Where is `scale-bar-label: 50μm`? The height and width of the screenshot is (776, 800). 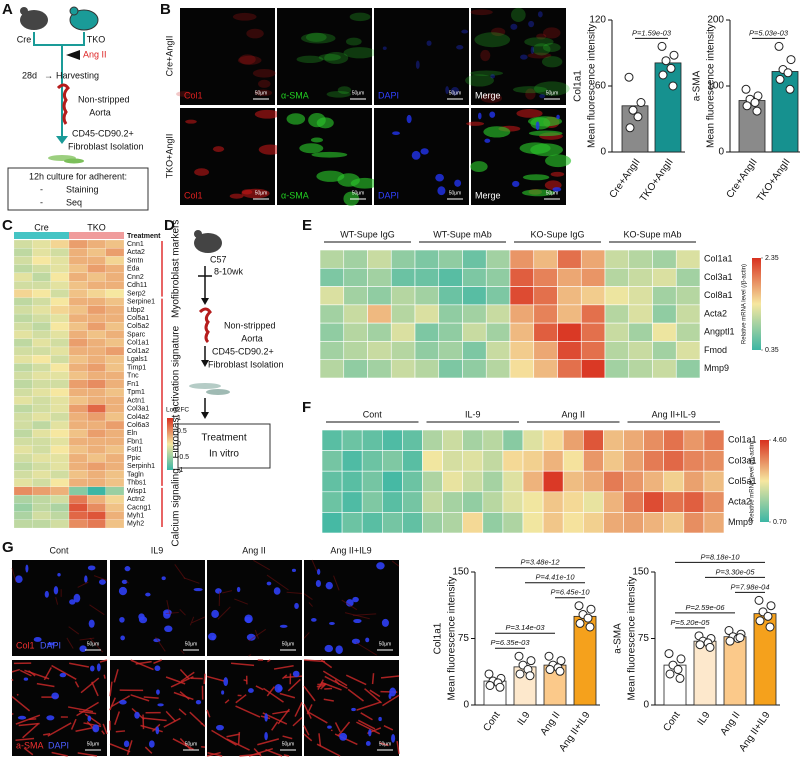 scale-bar-label: 50μm is located at coordinates (552, 93).